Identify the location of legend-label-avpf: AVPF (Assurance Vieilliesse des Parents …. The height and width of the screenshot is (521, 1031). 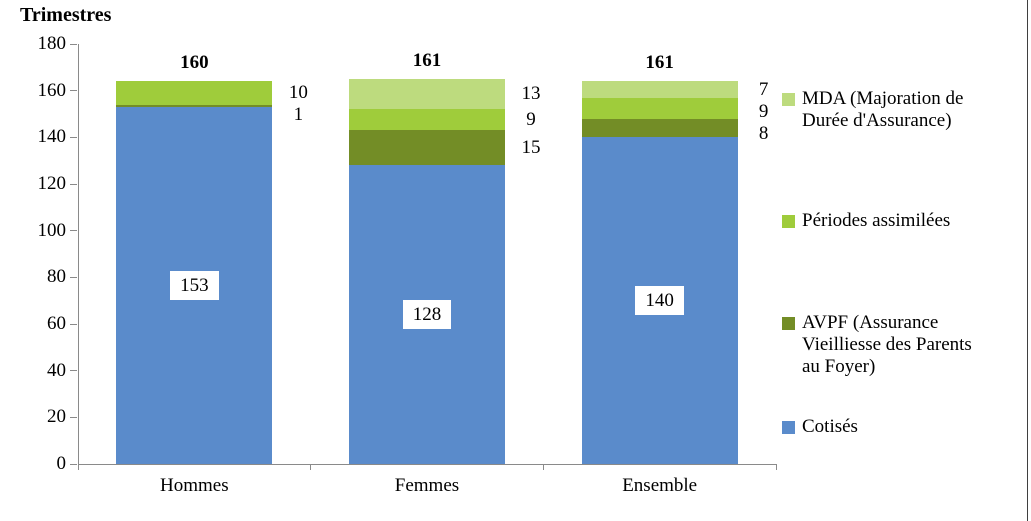
(887, 344).